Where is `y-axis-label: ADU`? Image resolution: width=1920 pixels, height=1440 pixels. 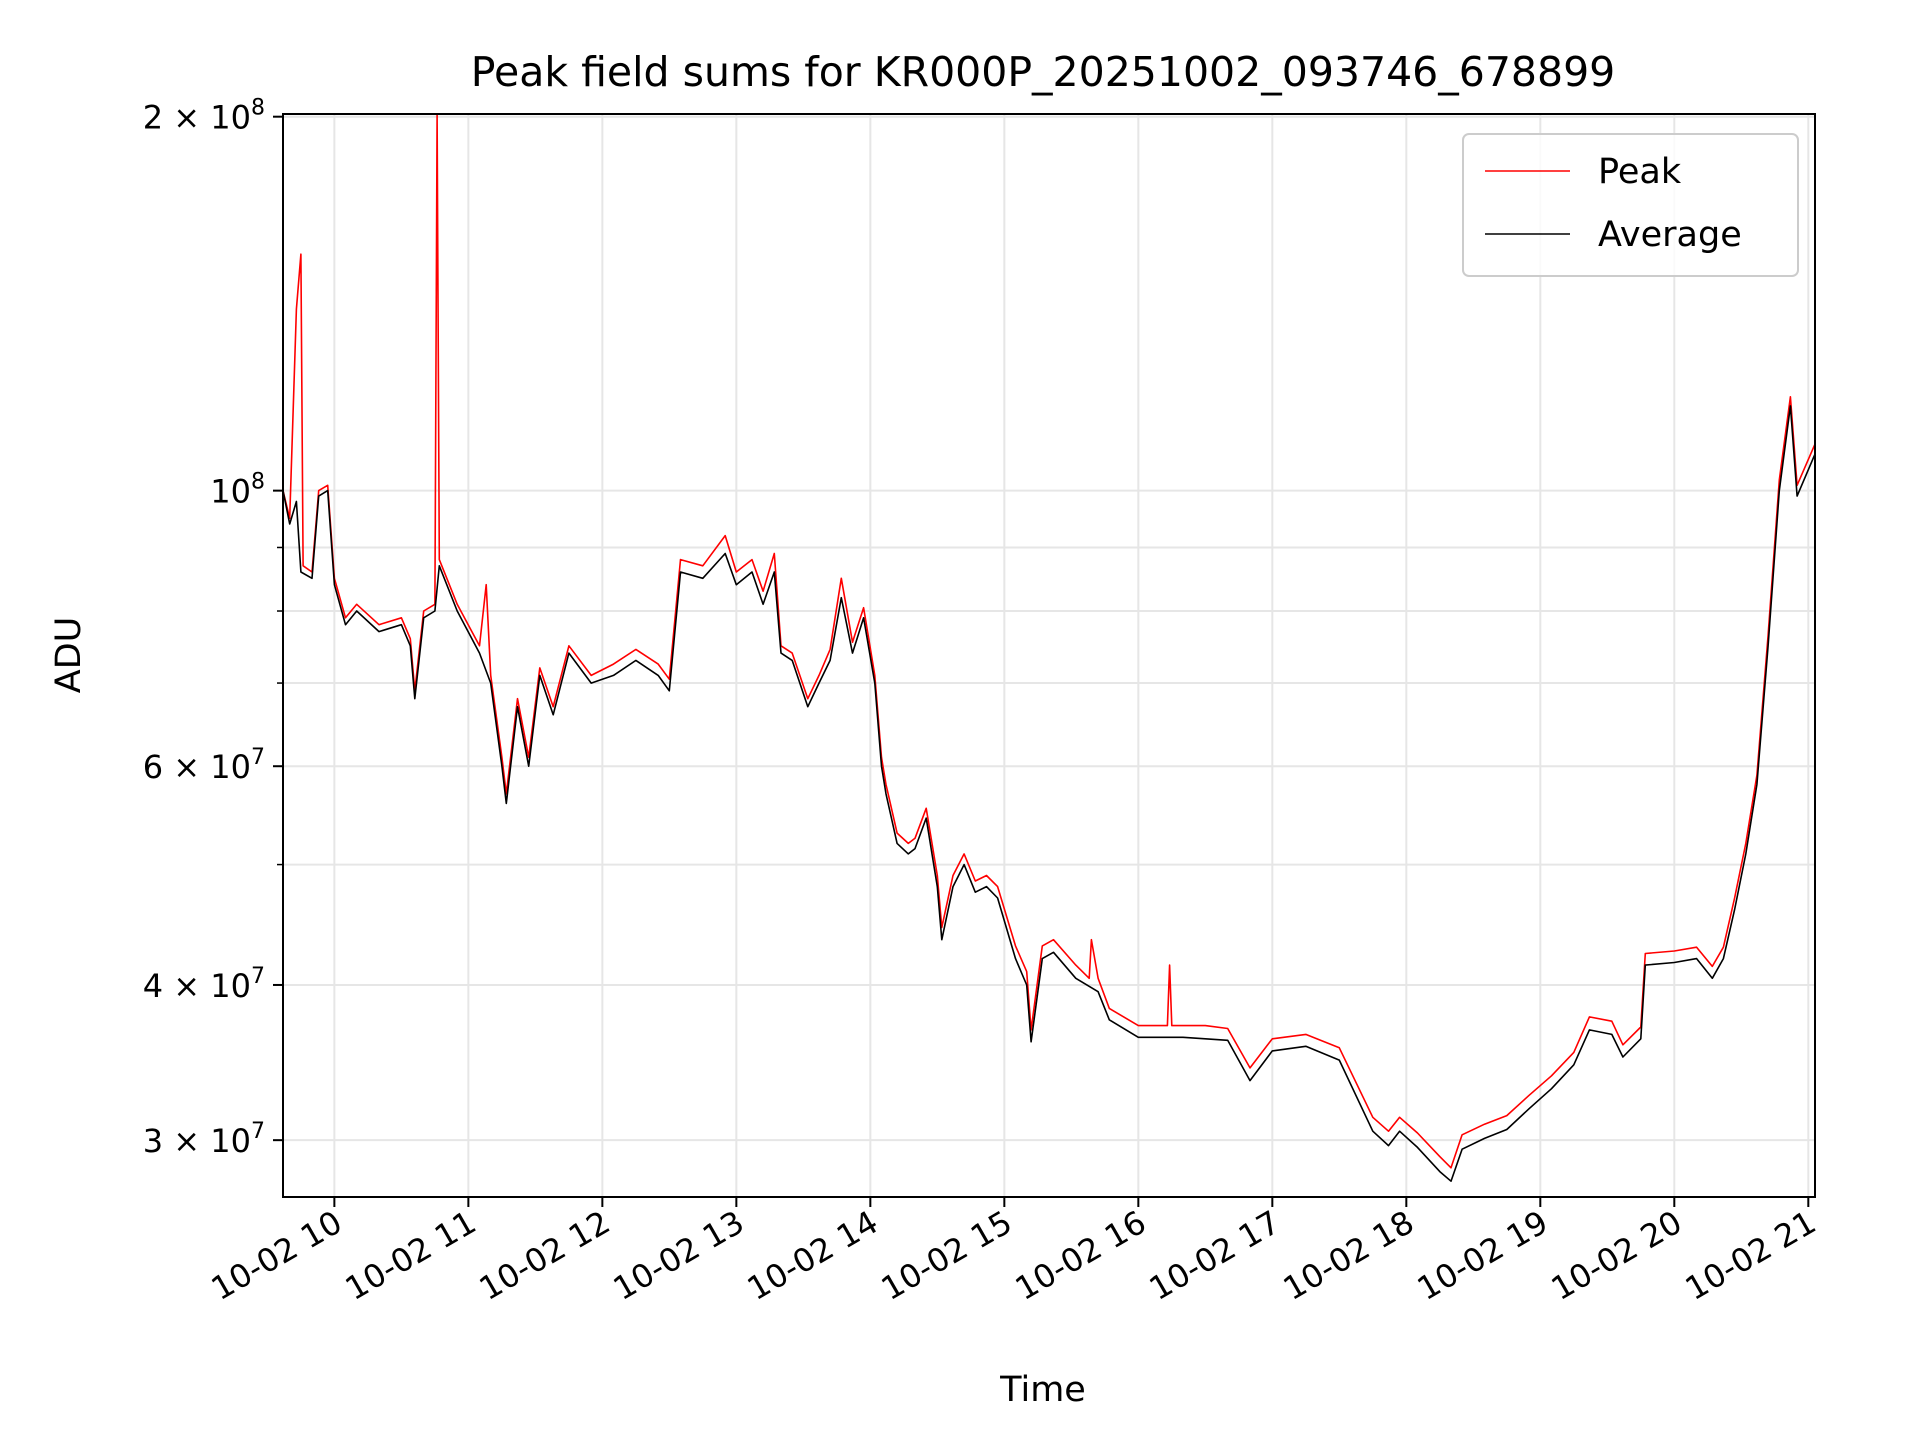
y-axis-label: ADU is located at coordinates (69, 655).